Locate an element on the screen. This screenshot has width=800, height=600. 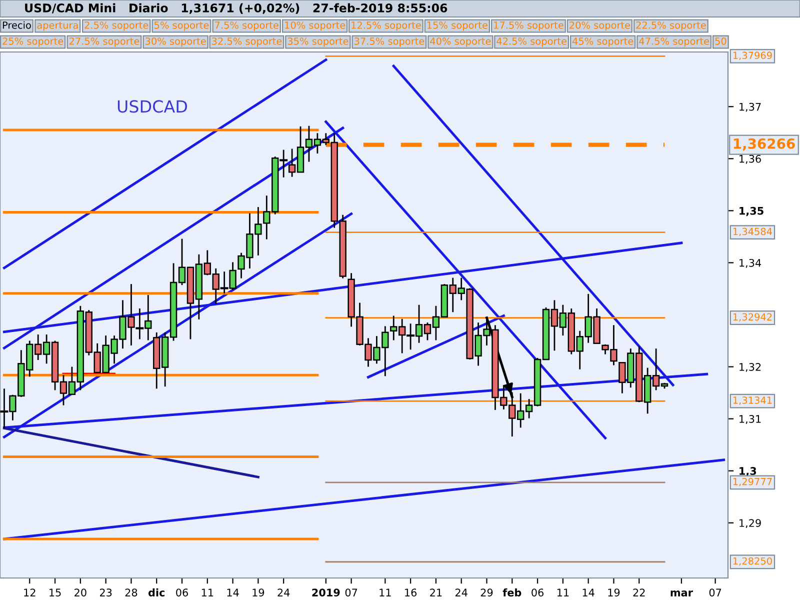
text: 1,37969 is located at coordinates (752, 56).